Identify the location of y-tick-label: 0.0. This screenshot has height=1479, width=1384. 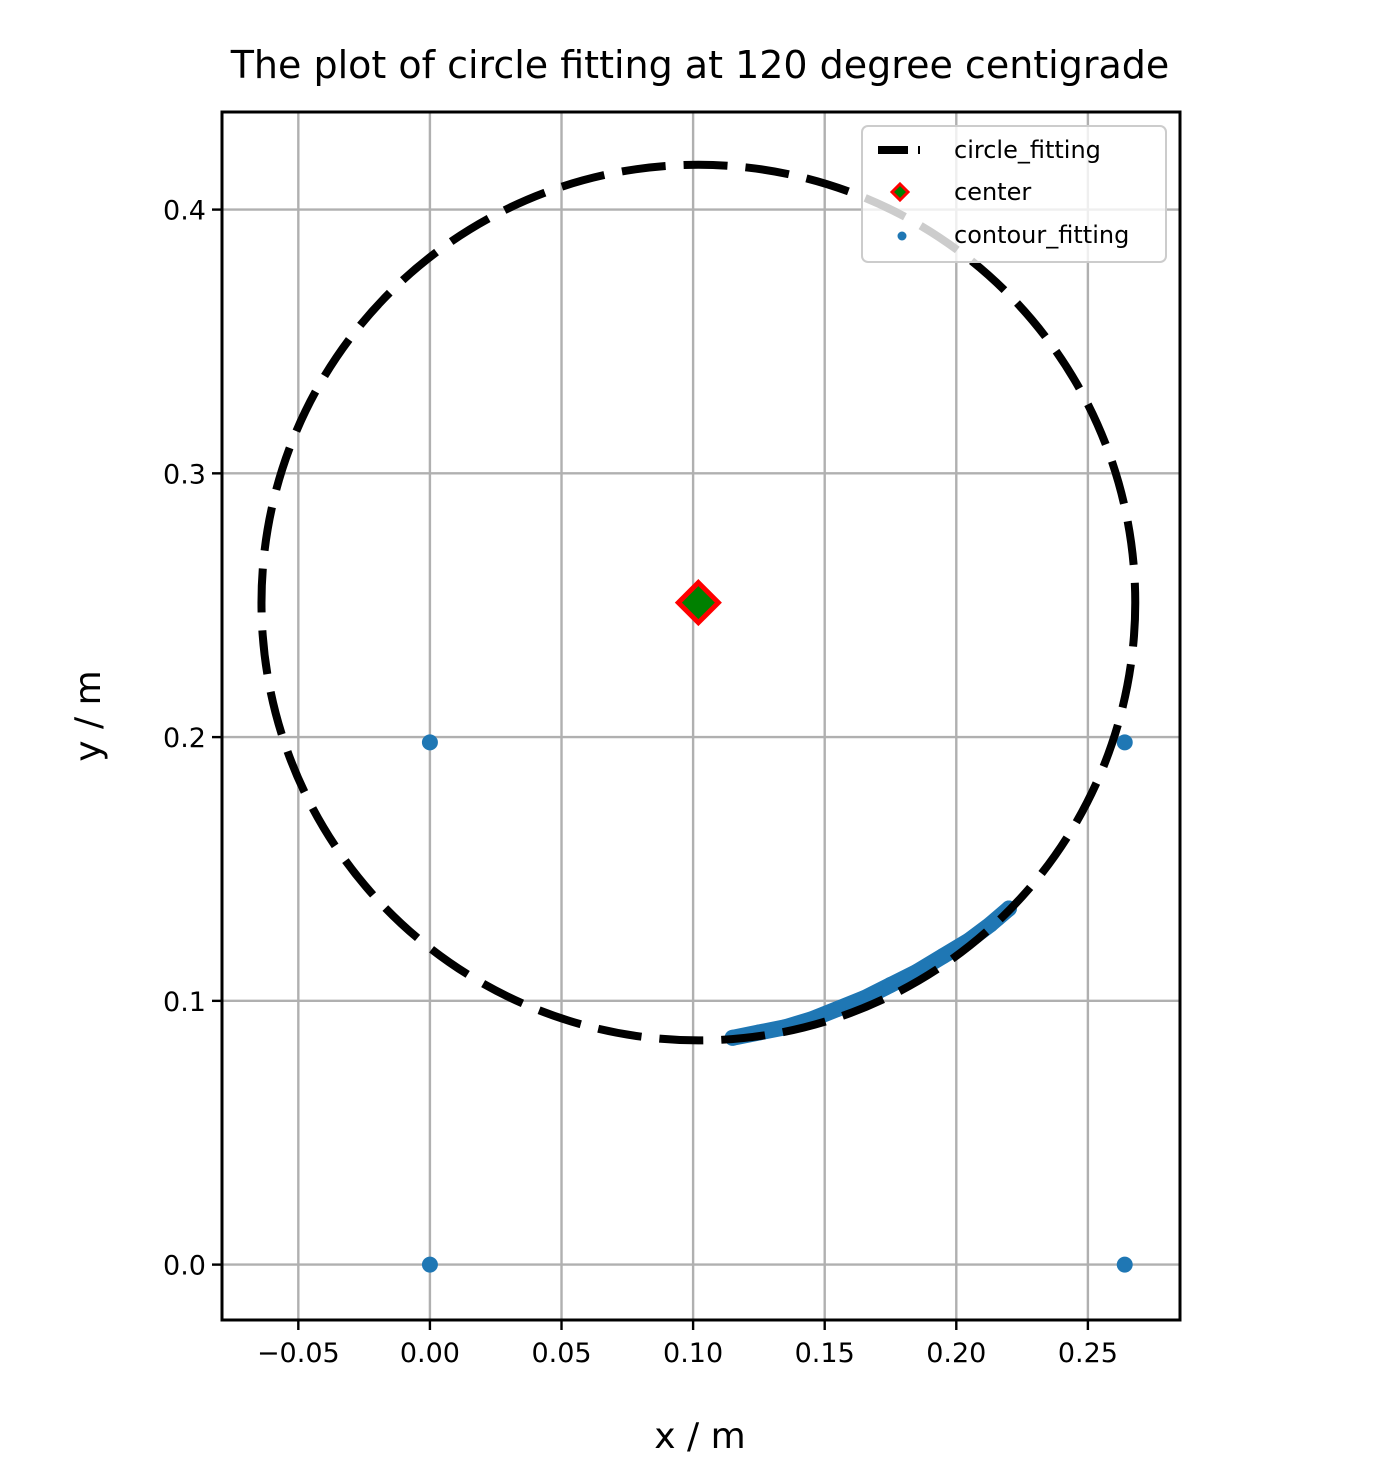
(184, 1266).